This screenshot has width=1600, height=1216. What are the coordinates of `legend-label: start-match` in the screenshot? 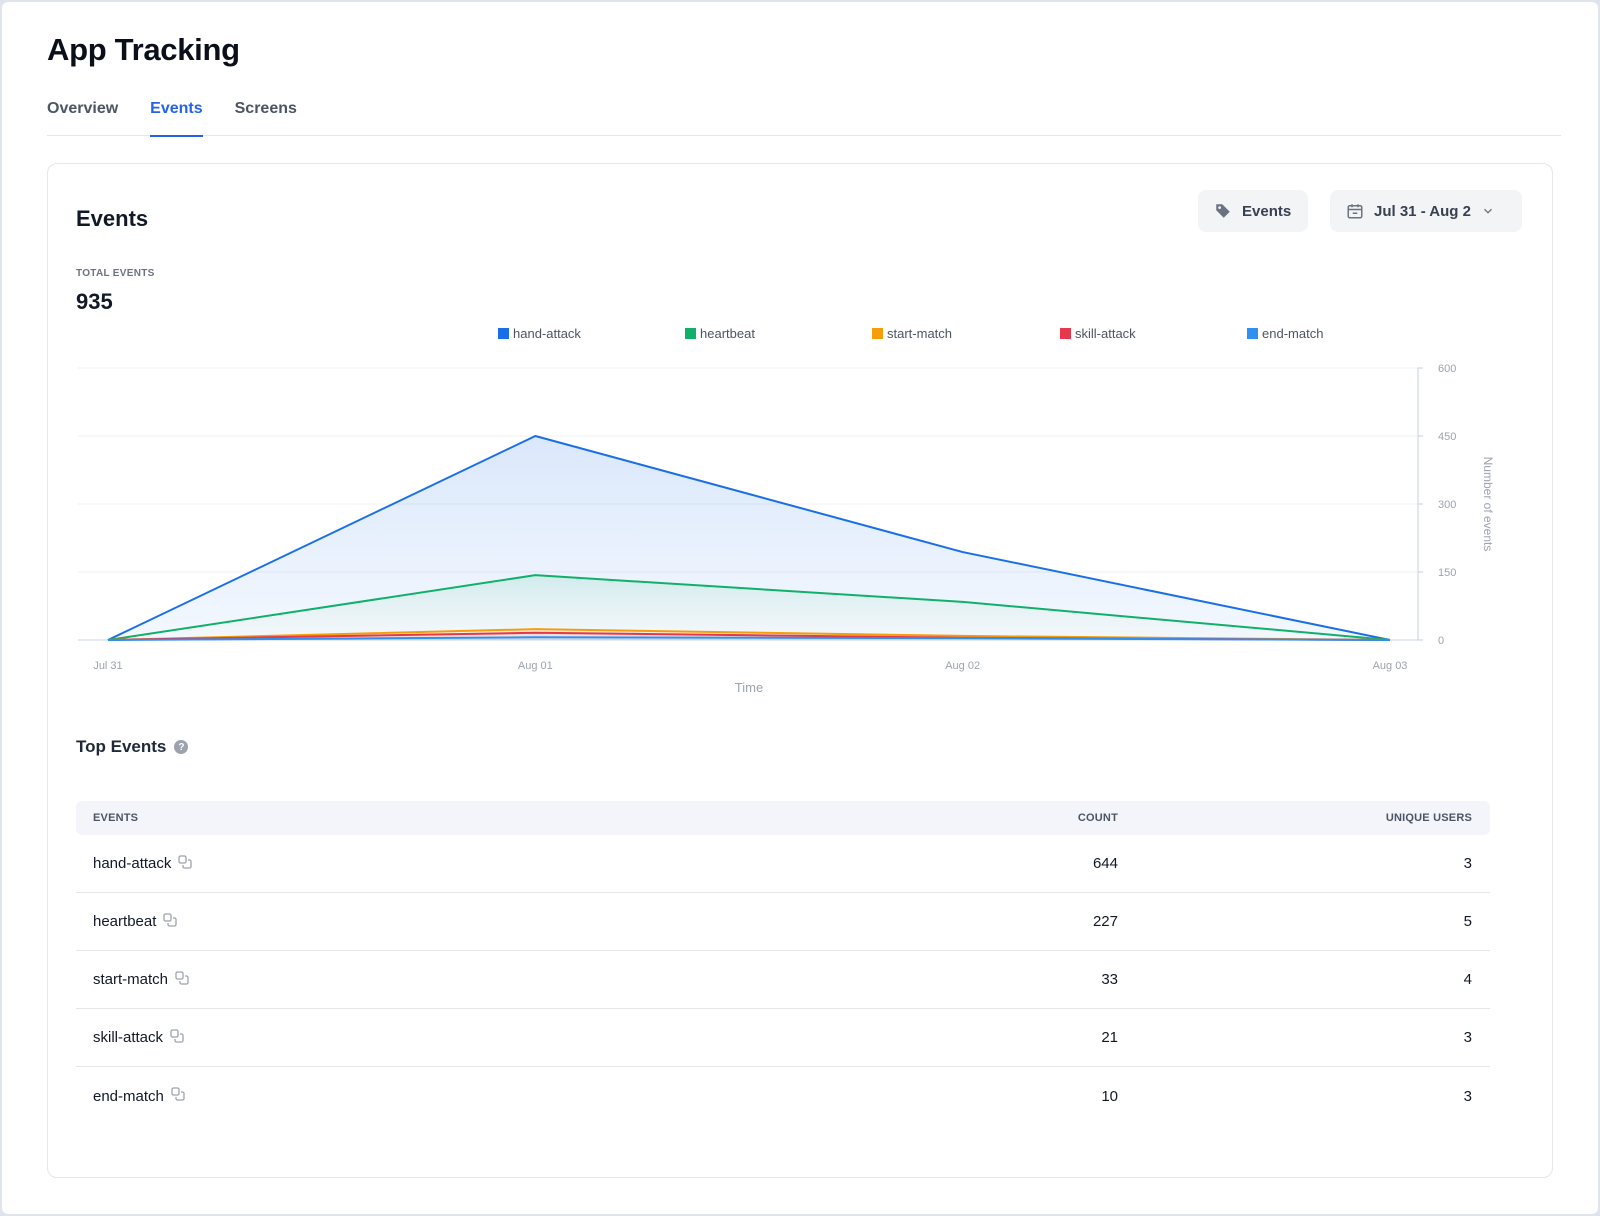 It's located at (920, 333).